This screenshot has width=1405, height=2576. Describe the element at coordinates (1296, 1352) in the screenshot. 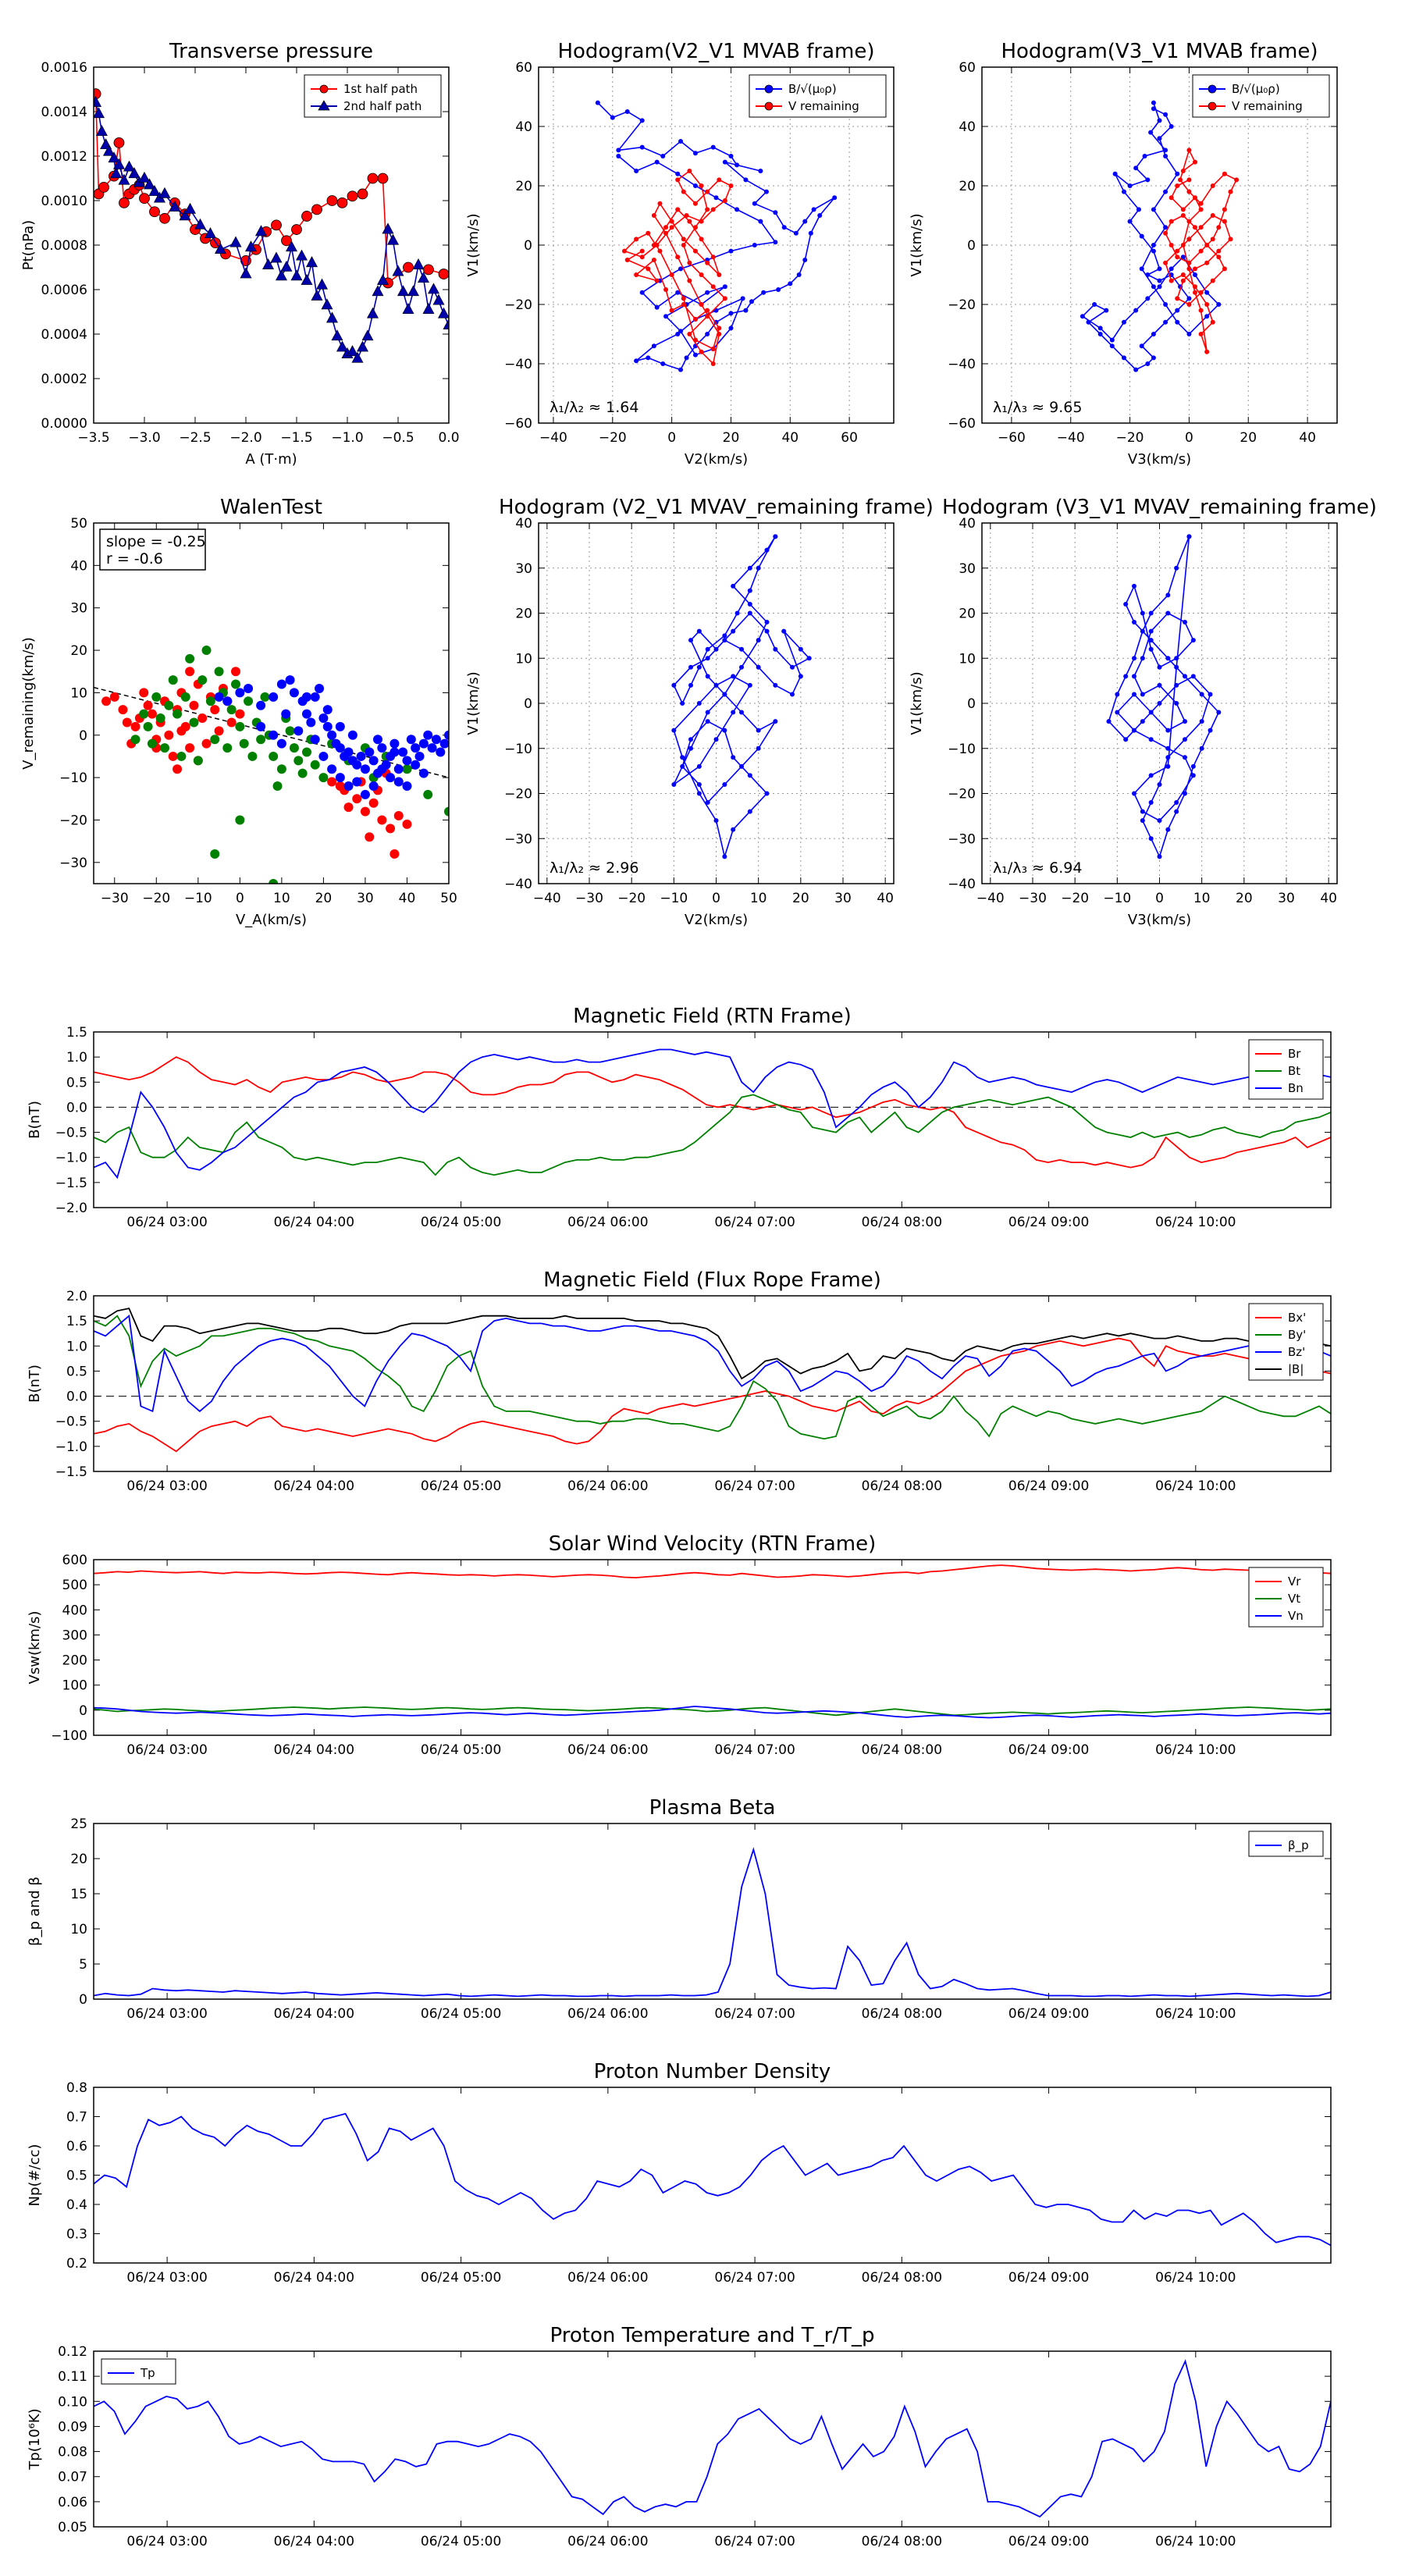

I see `legend-label: Bz'` at that location.